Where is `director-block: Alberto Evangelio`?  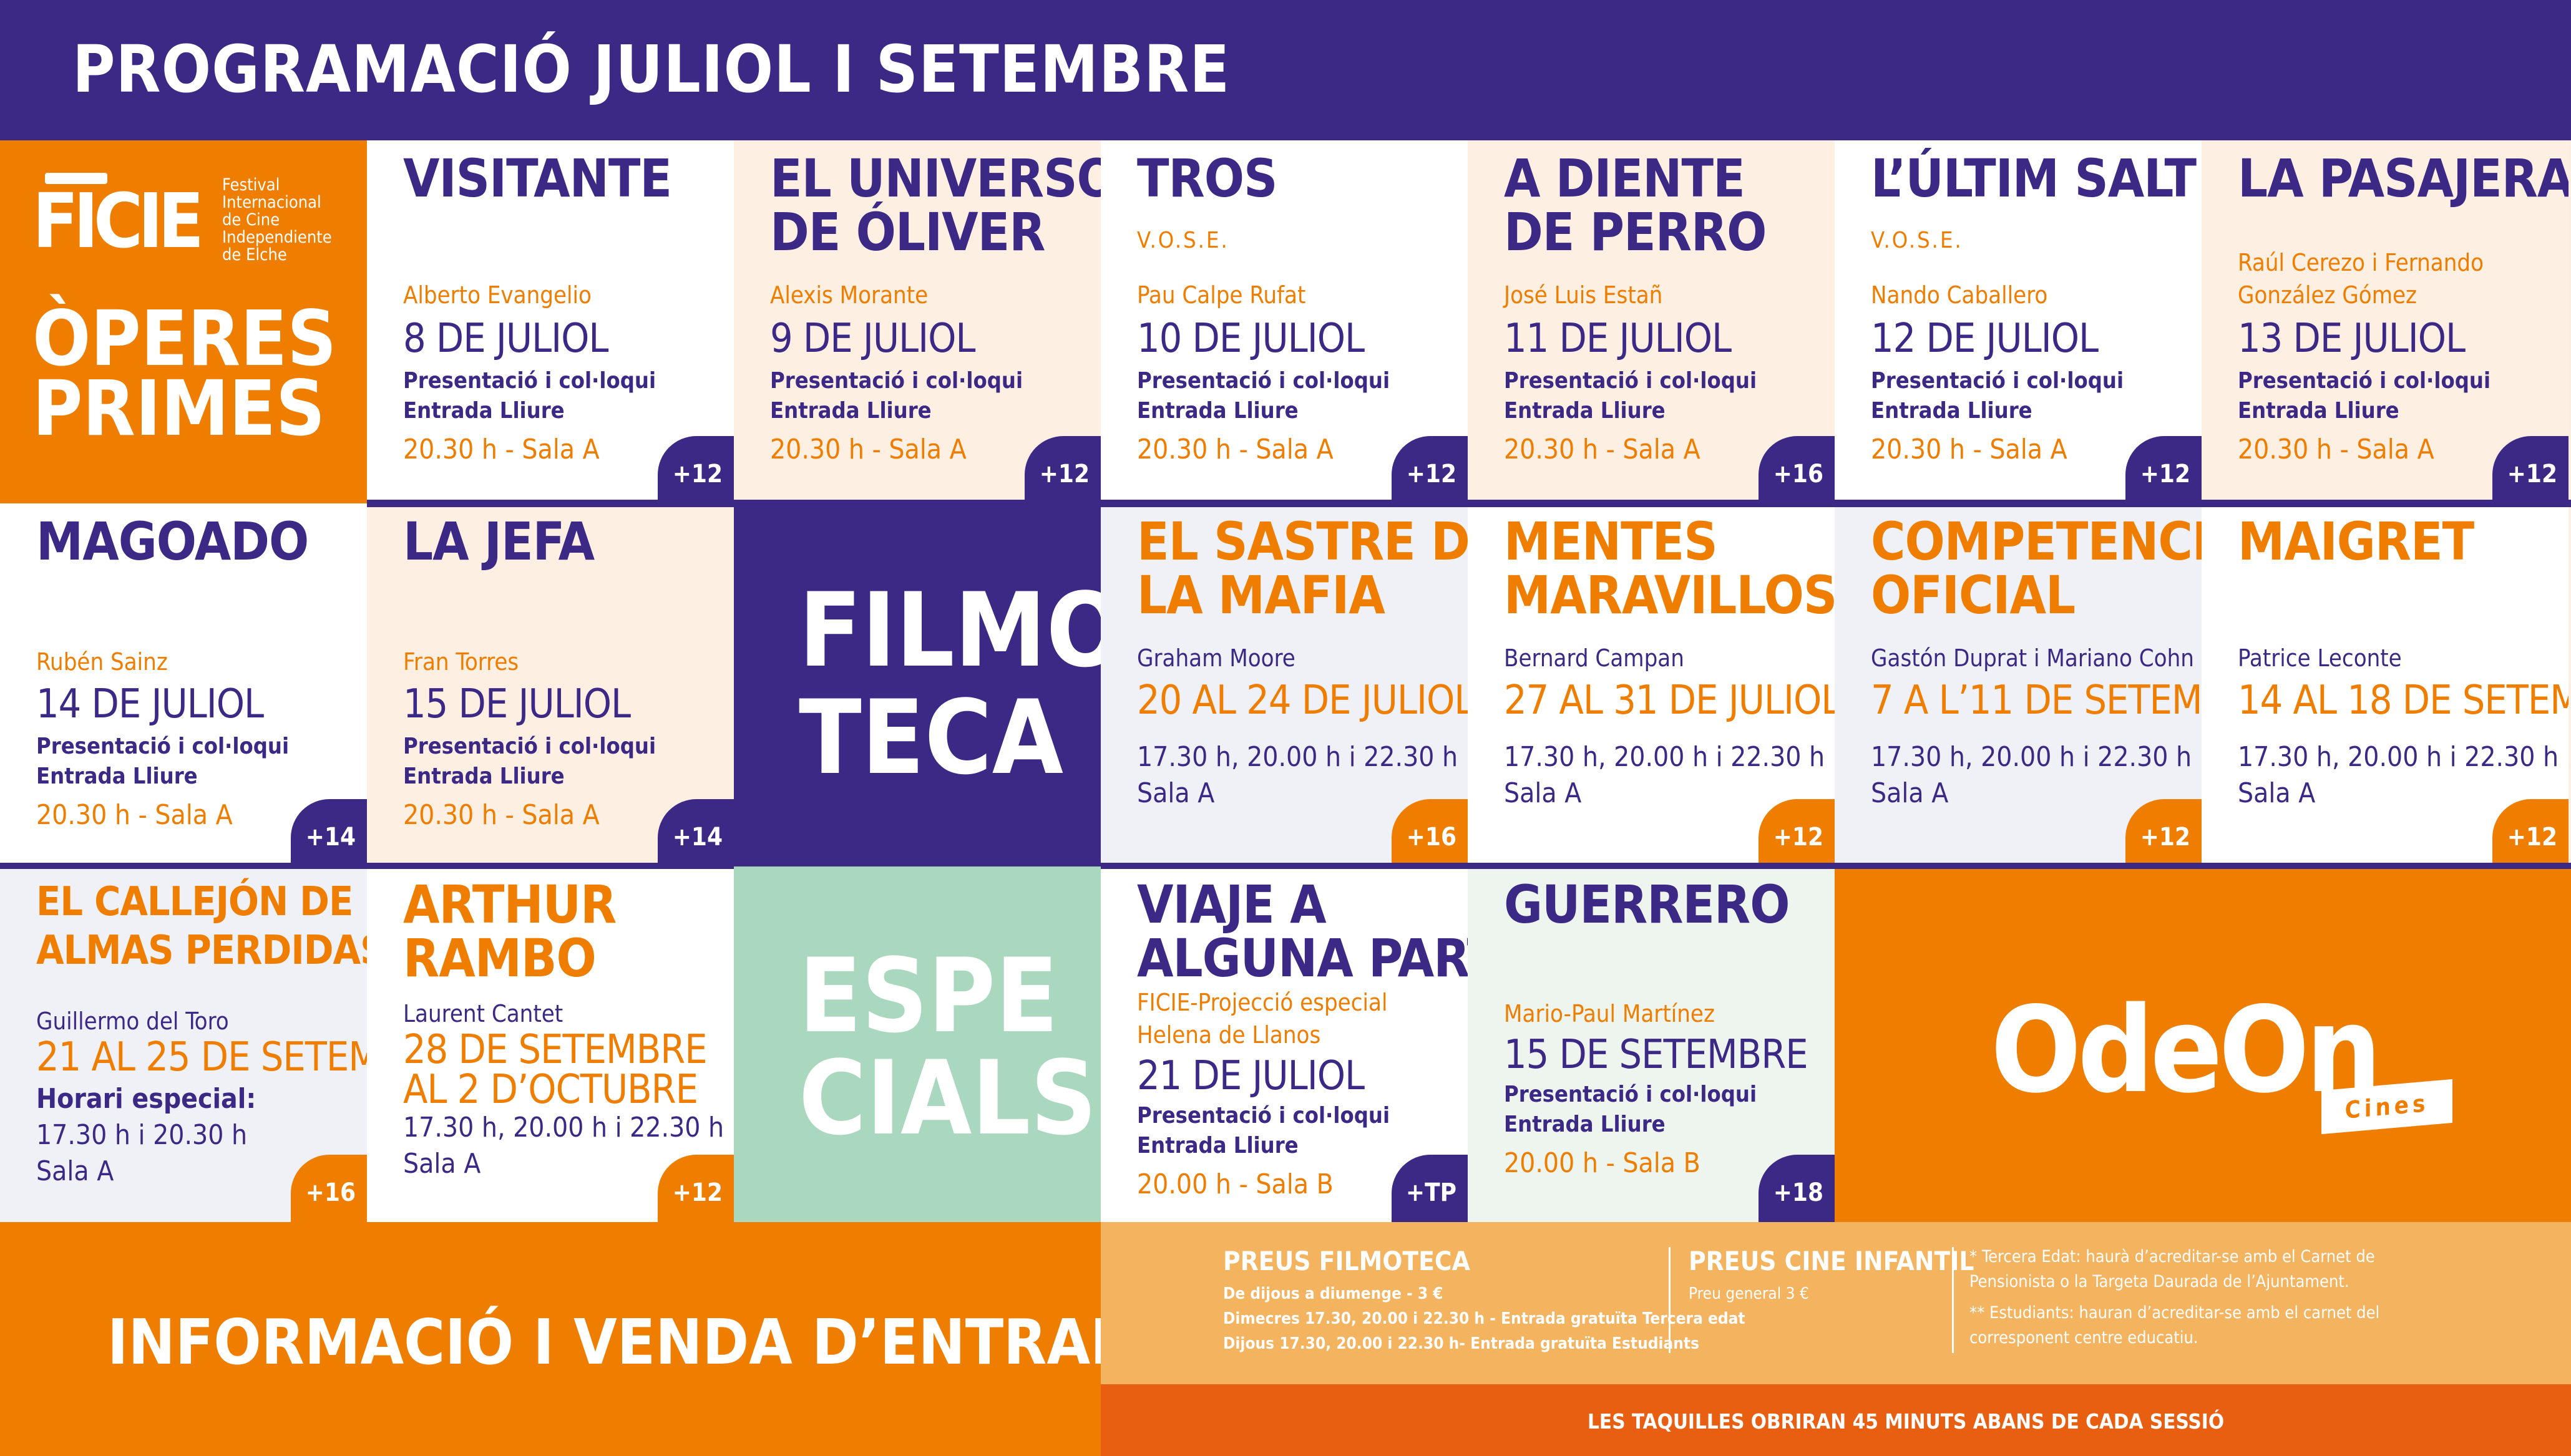
director-block: Alberto Evangelio is located at coordinates (497, 295).